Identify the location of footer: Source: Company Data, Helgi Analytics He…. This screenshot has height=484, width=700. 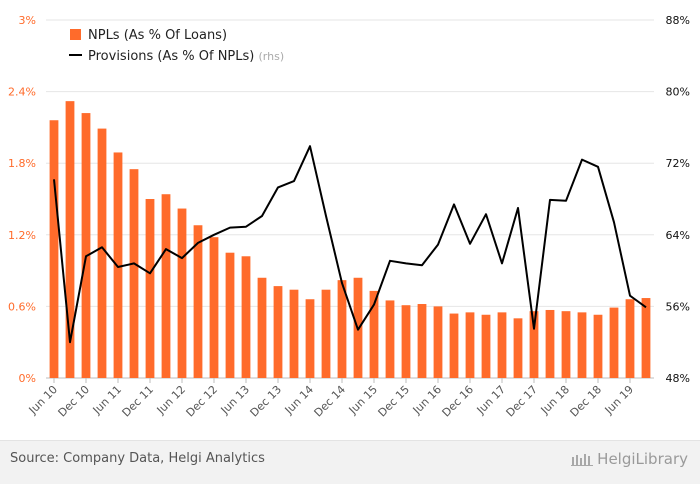
(350, 462).